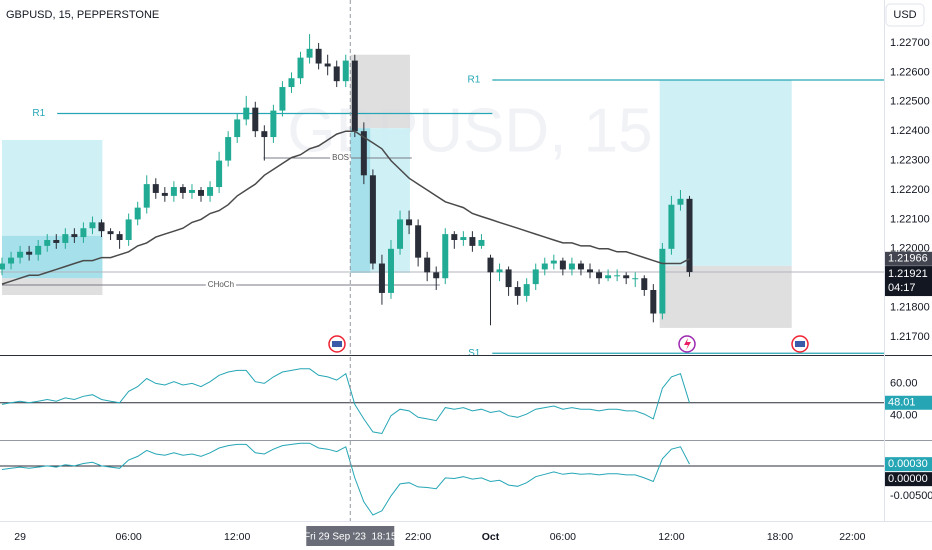 This screenshot has height=550, width=932. Describe the element at coordinates (345, 401) in the screenshot. I see `rsi-line` at that location.